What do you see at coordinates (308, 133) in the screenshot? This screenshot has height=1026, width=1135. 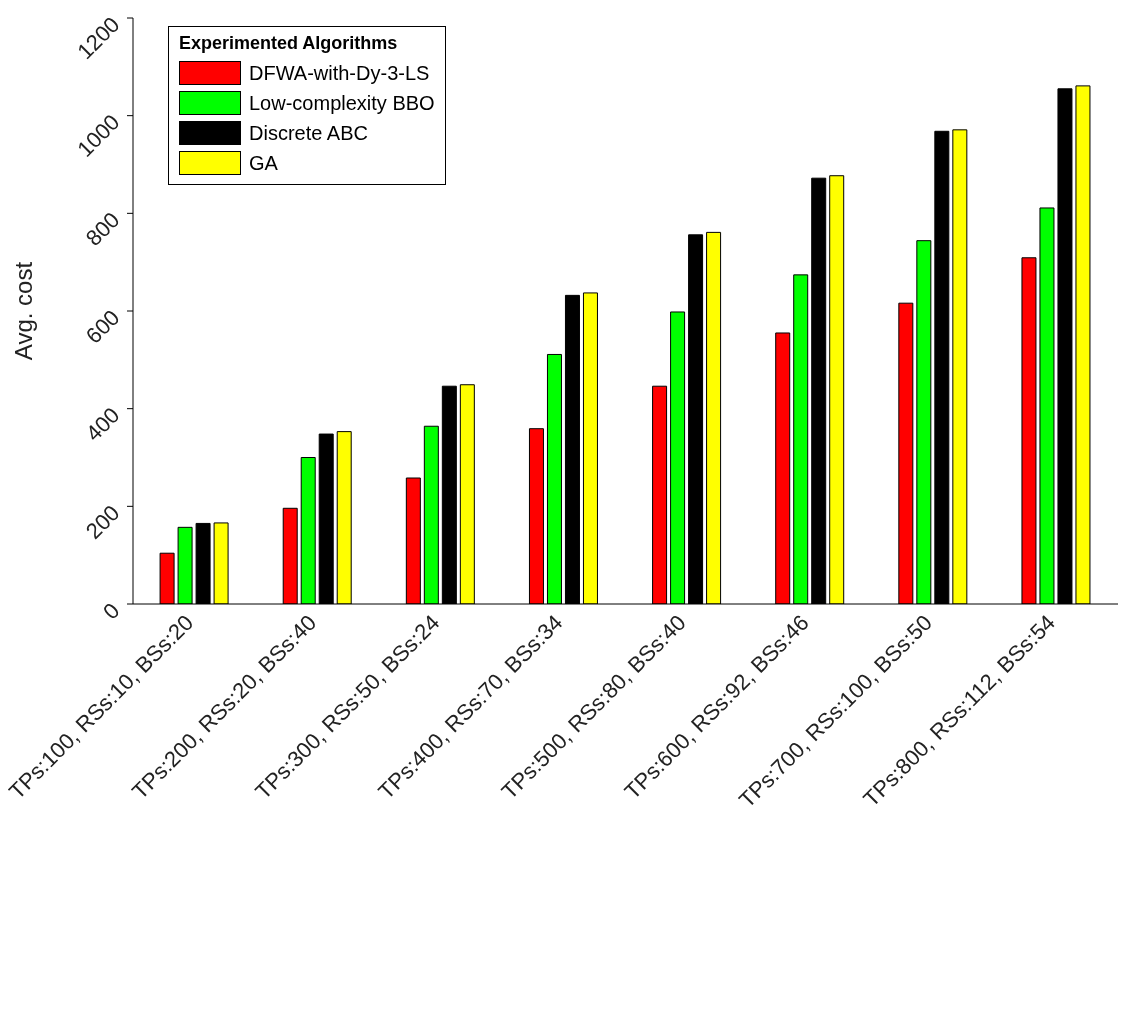 I see `legend-label: Discrete ABC` at bounding box center [308, 133].